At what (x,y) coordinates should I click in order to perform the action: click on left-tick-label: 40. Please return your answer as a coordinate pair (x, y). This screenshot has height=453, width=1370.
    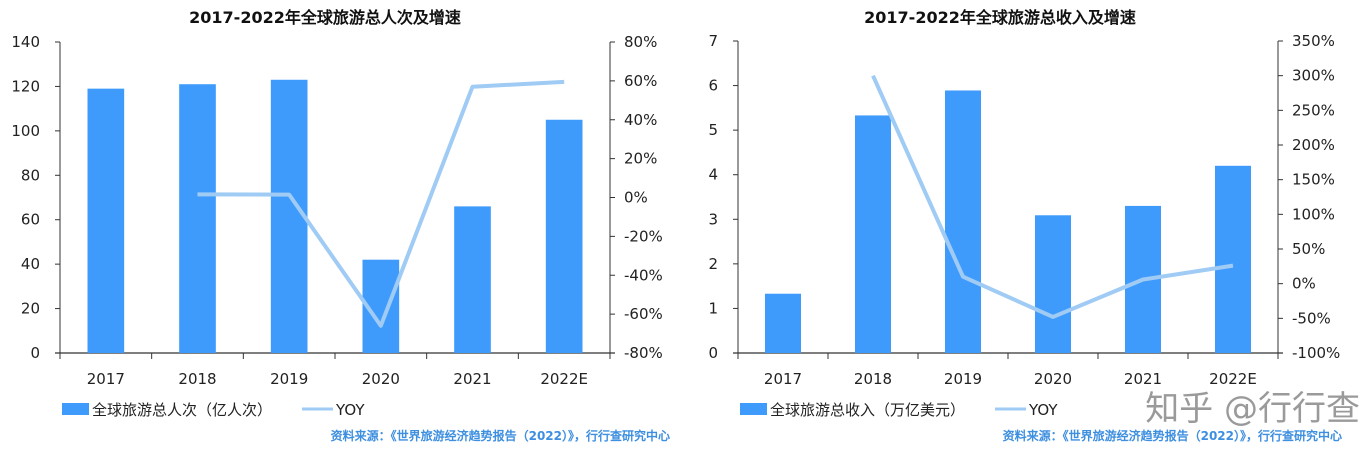
    Looking at the image, I should click on (30, 264).